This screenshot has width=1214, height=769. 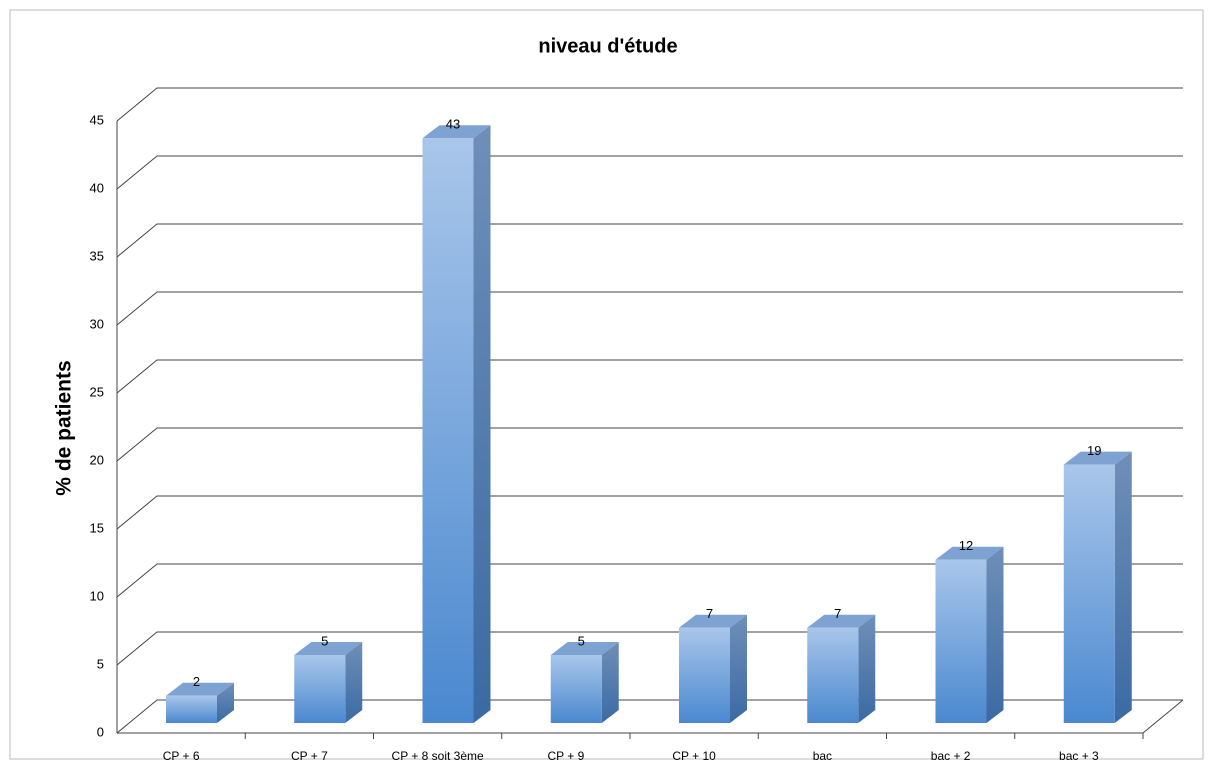 What do you see at coordinates (565, 756) in the screenshot?
I see `x-tick-label: CP + 9` at bounding box center [565, 756].